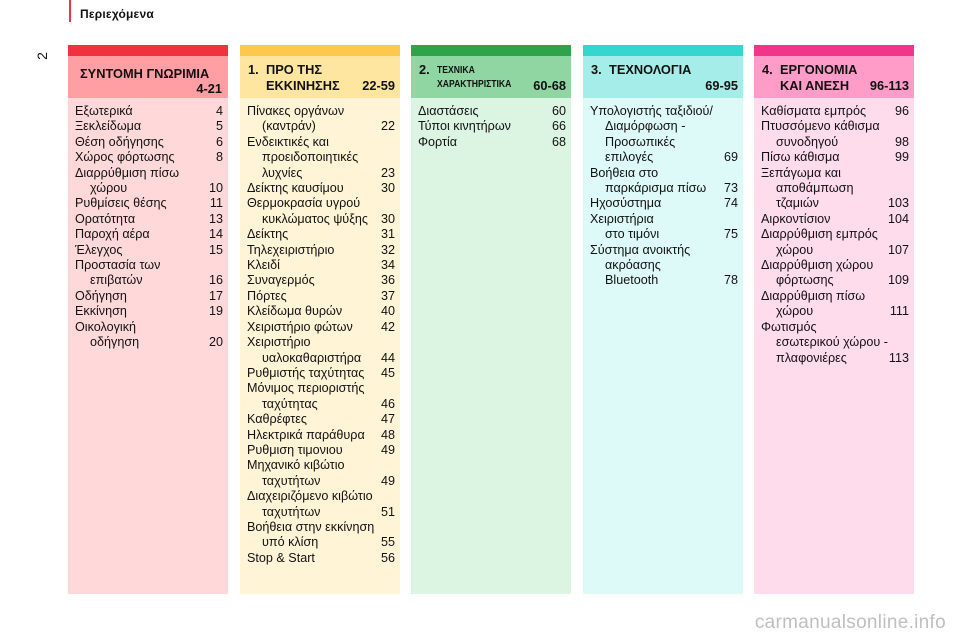 This screenshot has width=960, height=640. What do you see at coordinates (730, 234) in the screenshot?
I see `toc-entry-page: 75` at bounding box center [730, 234].